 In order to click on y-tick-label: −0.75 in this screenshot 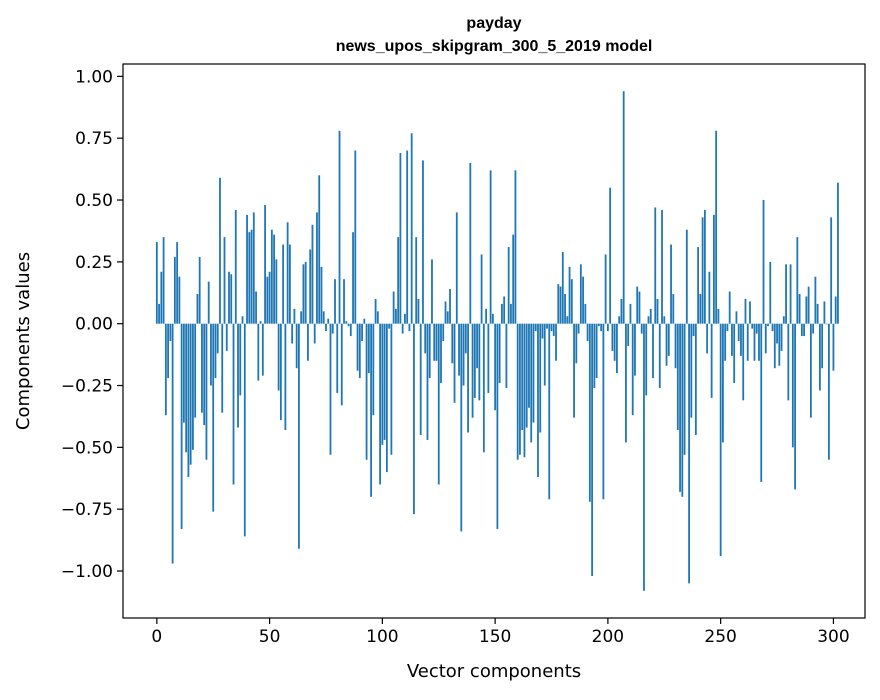, I will do `click(87, 510)`.